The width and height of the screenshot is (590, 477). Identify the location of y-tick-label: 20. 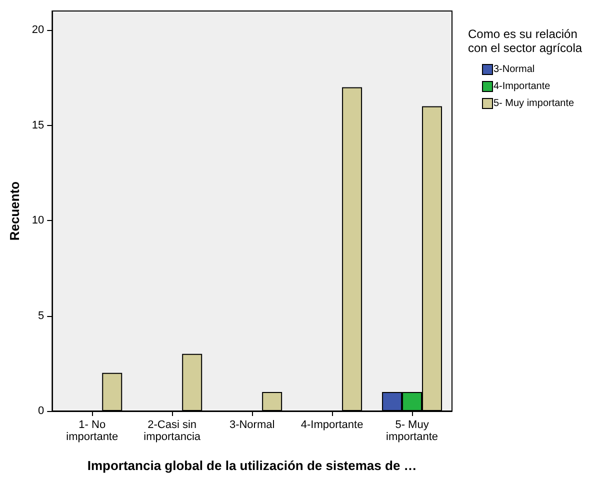
(38, 30).